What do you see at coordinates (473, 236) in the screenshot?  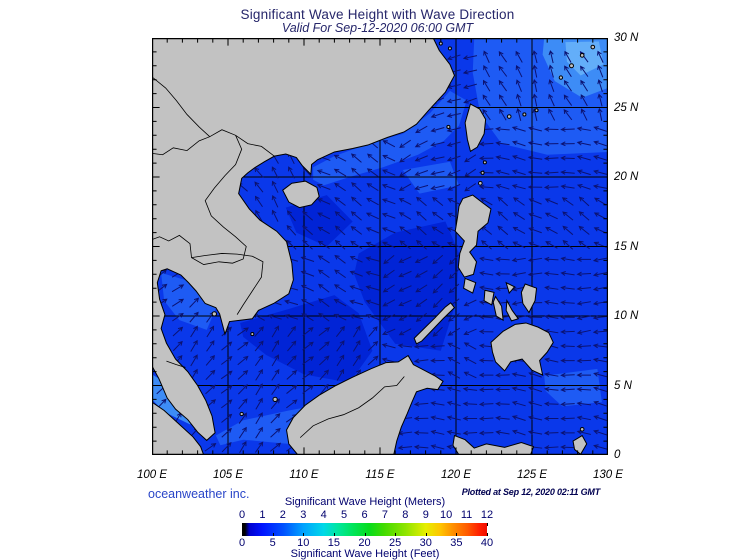 I see `landmass-luzon` at bounding box center [473, 236].